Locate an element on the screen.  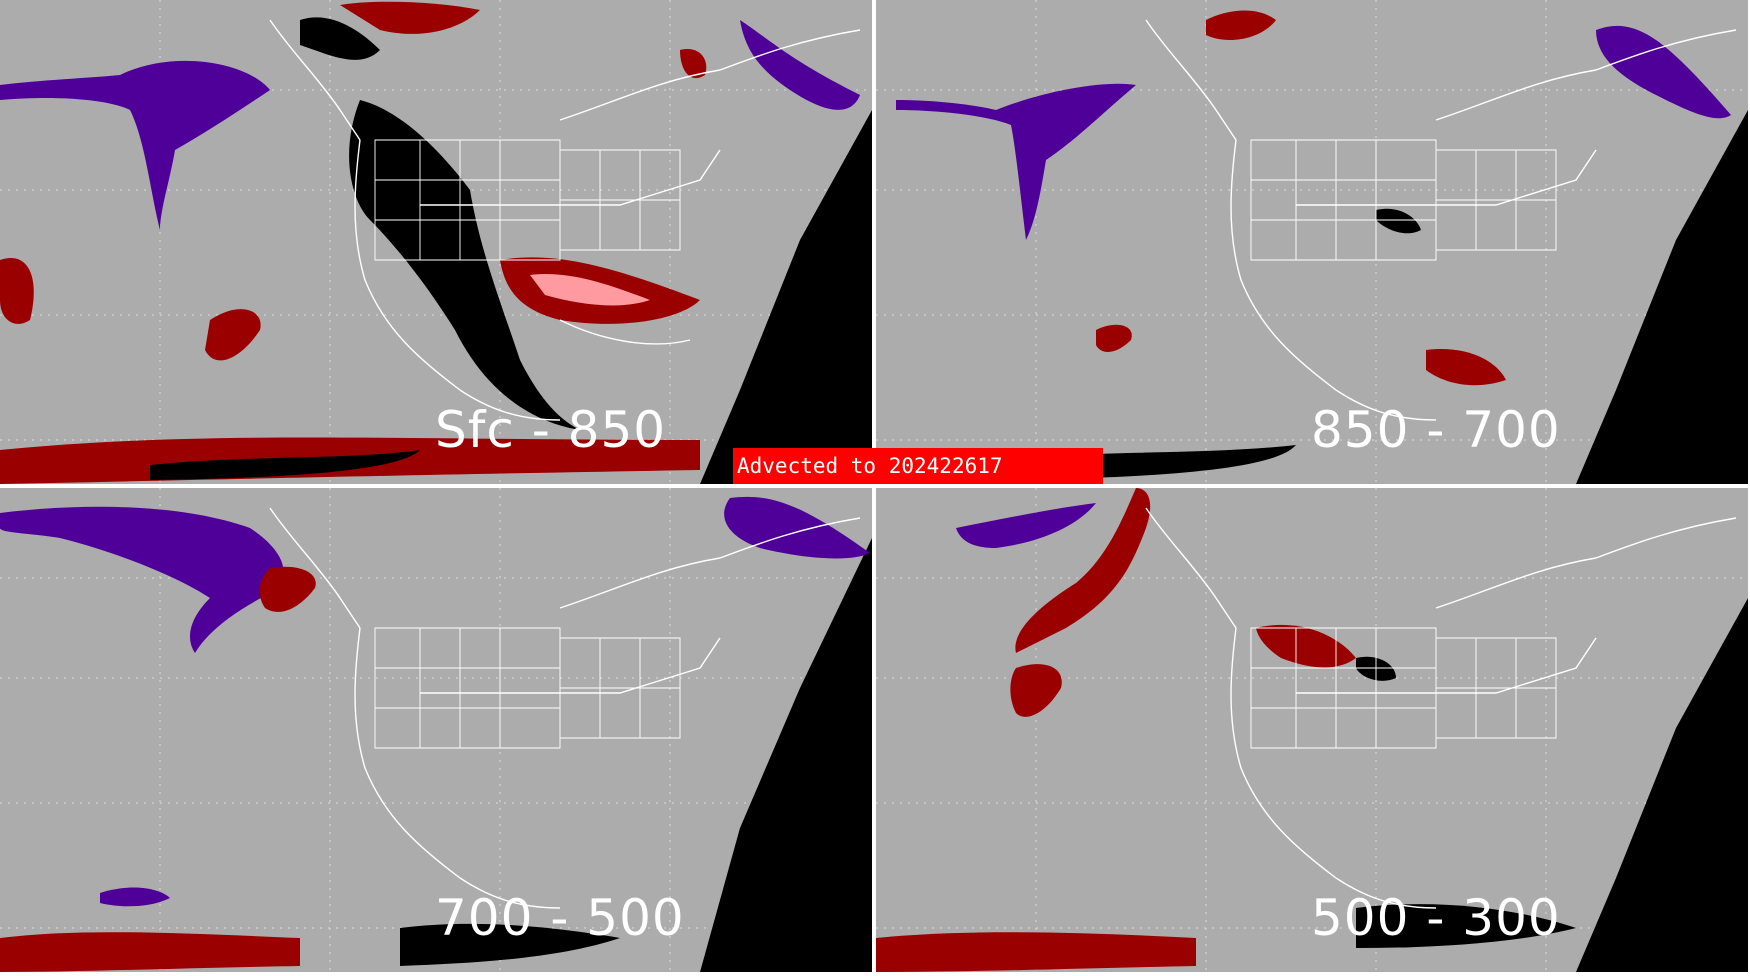
black-north is located at coordinates (340, 38).